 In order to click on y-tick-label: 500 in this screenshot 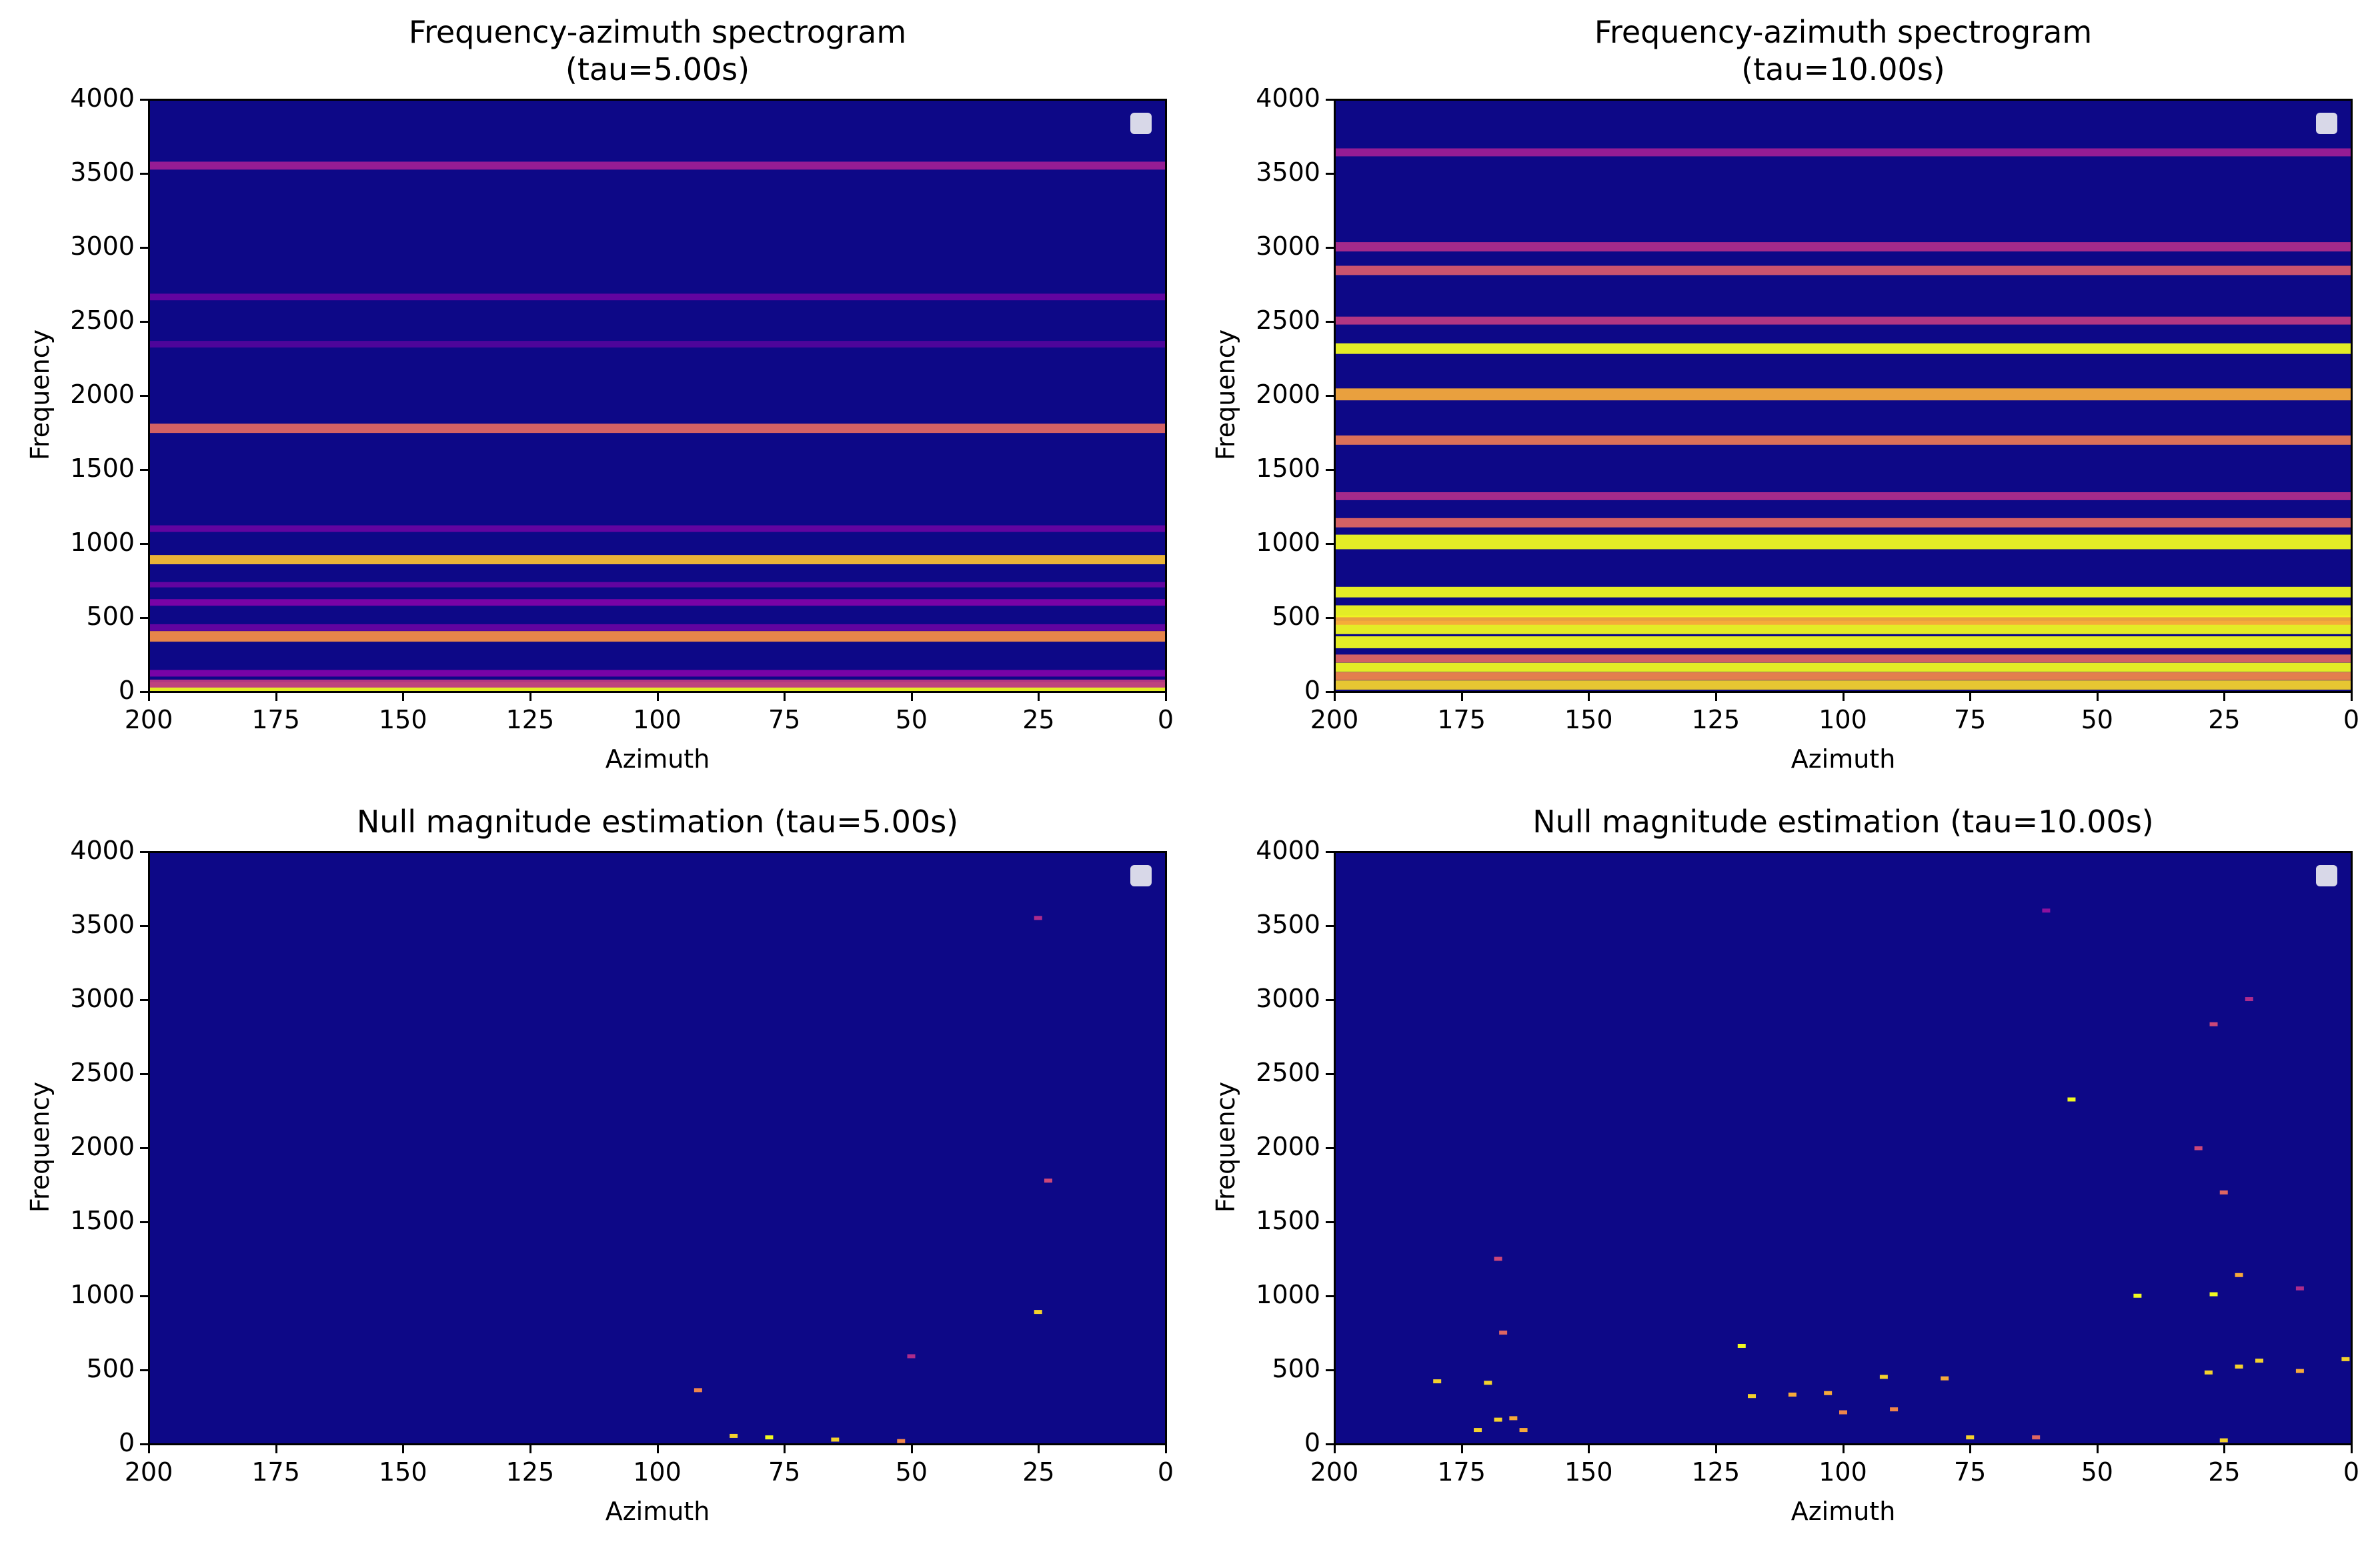, I will do `click(110, 616)`.